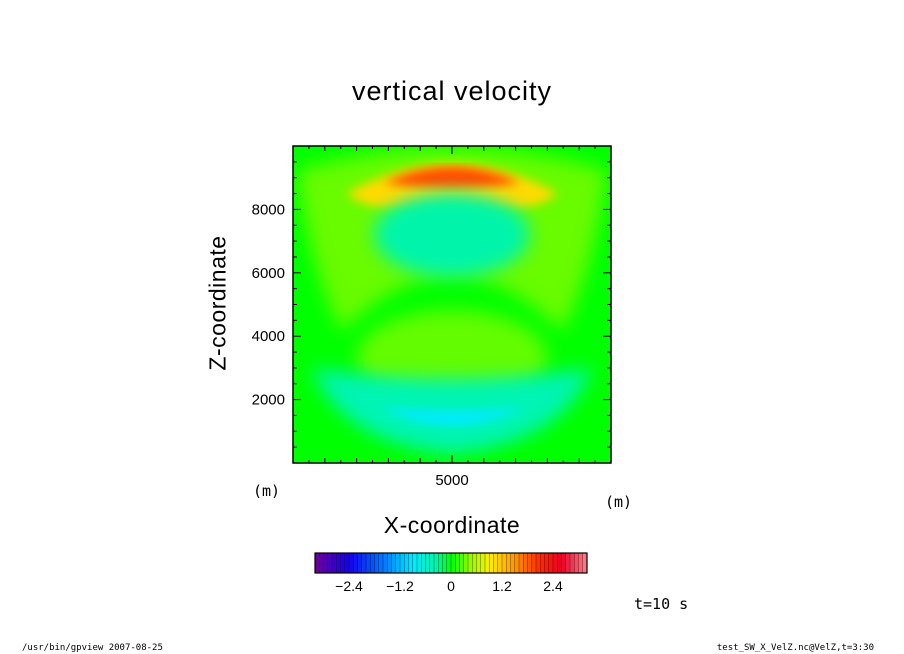 Image resolution: width=904 pixels, height=654 pixels. Describe the element at coordinates (268, 336) in the screenshot. I see `y-tick-label: 4000` at that location.